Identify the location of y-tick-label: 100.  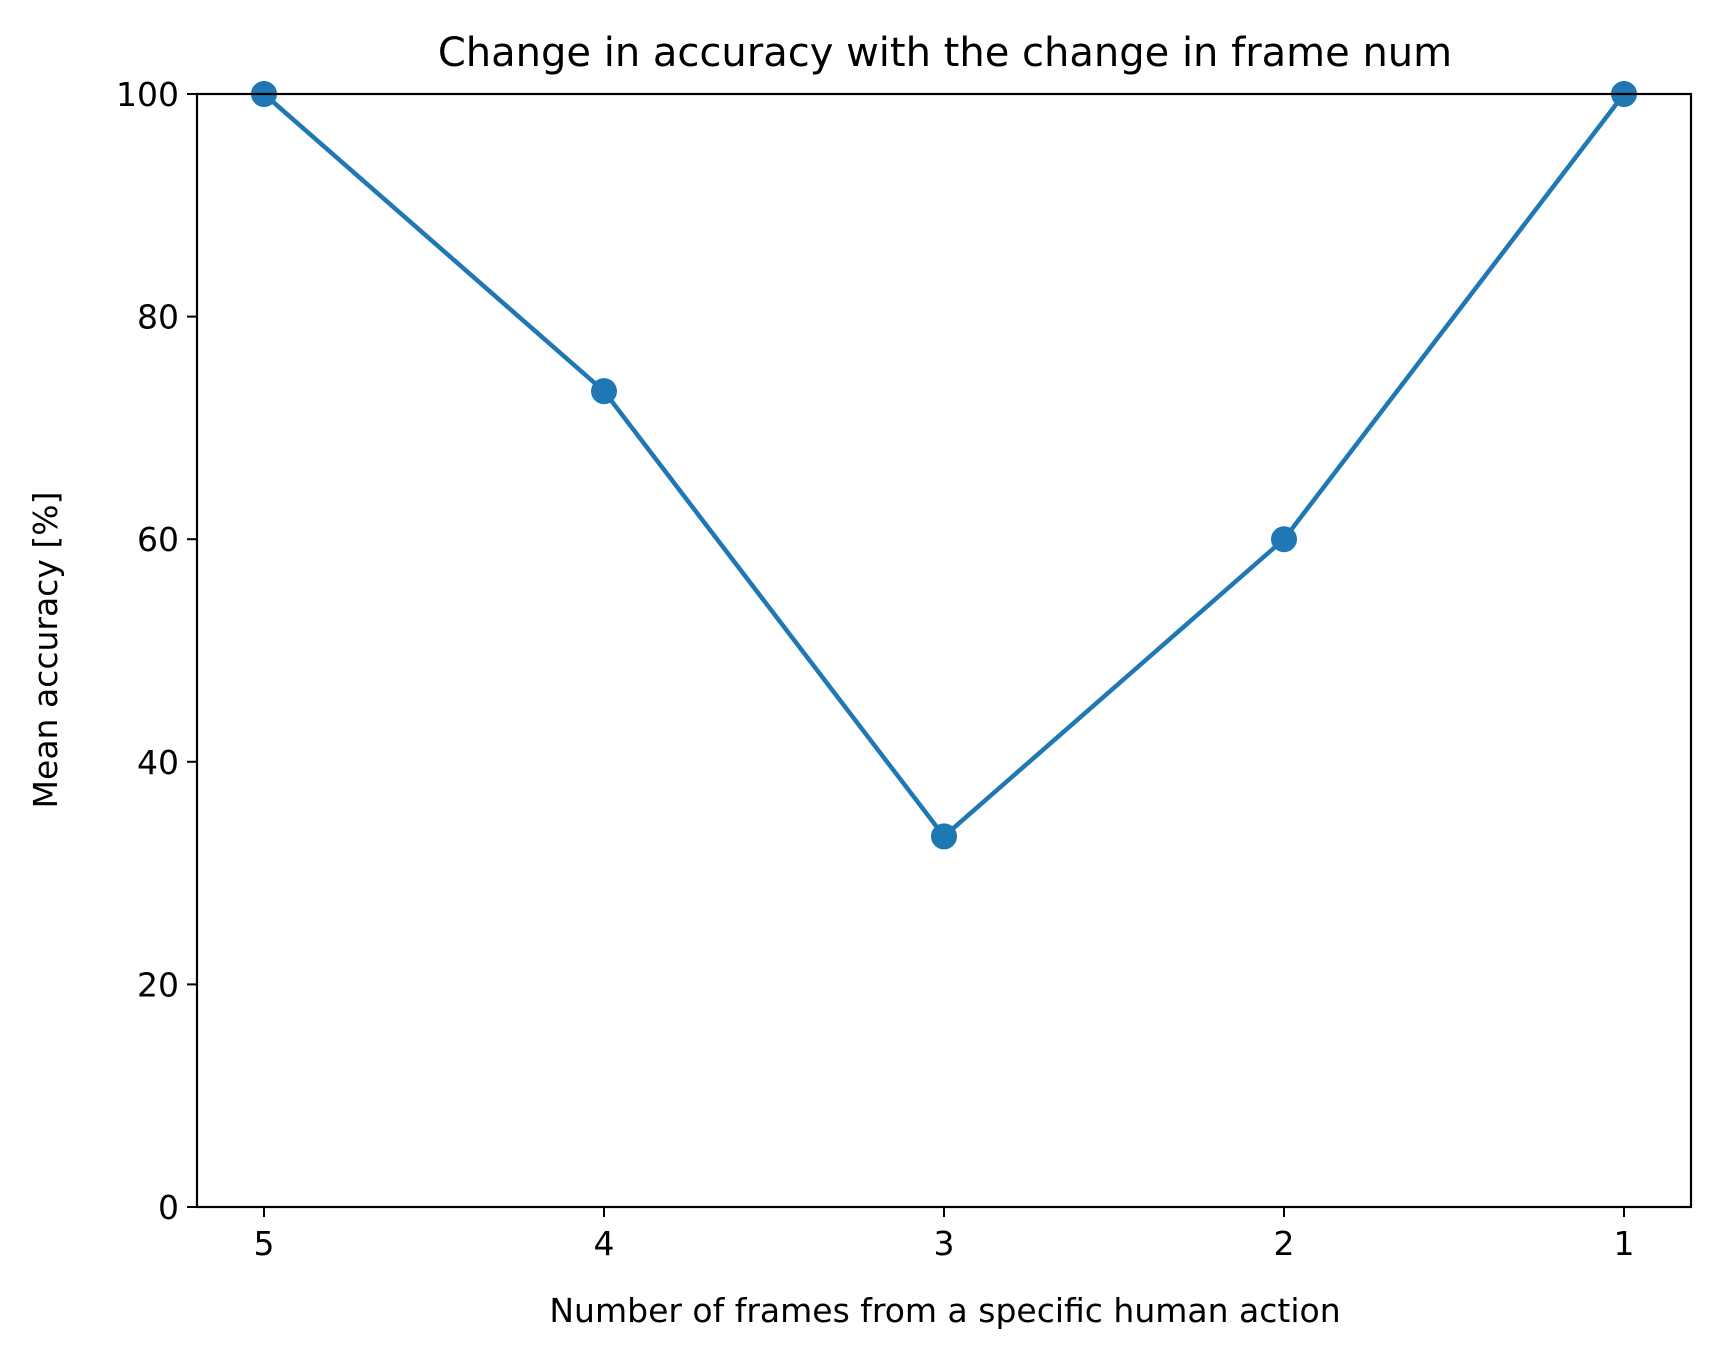
(147, 94).